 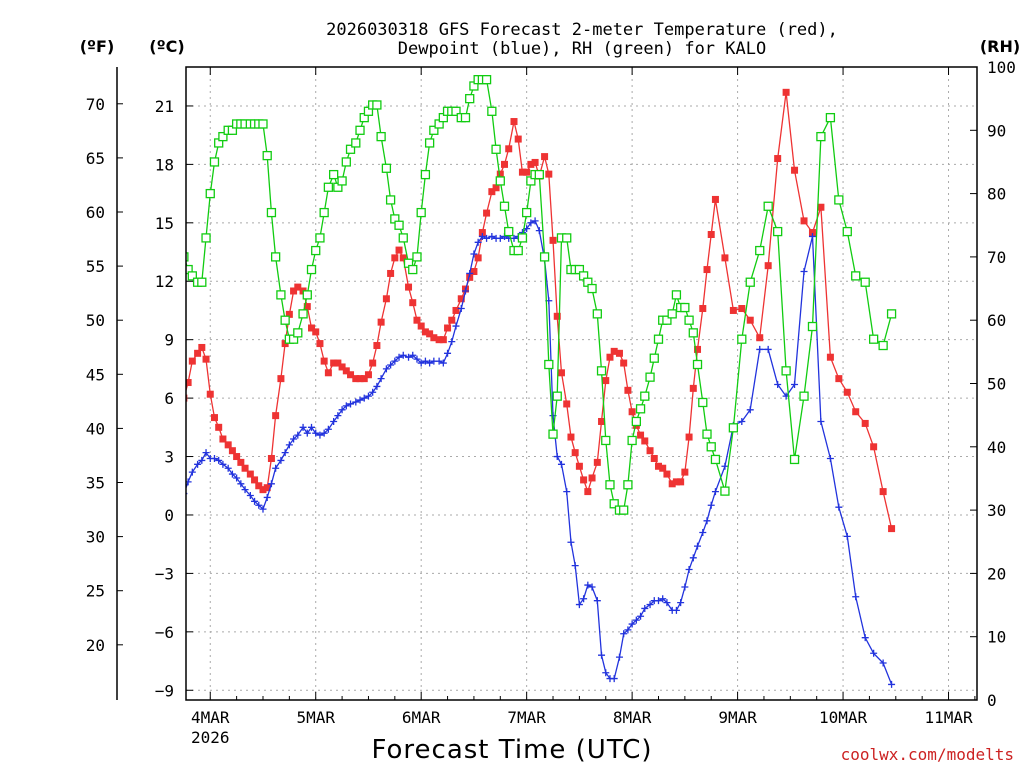 What do you see at coordinates (511, 750) in the screenshot?
I see `x-axis-title: Forecast Time (UTC)` at bounding box center [511, 750].